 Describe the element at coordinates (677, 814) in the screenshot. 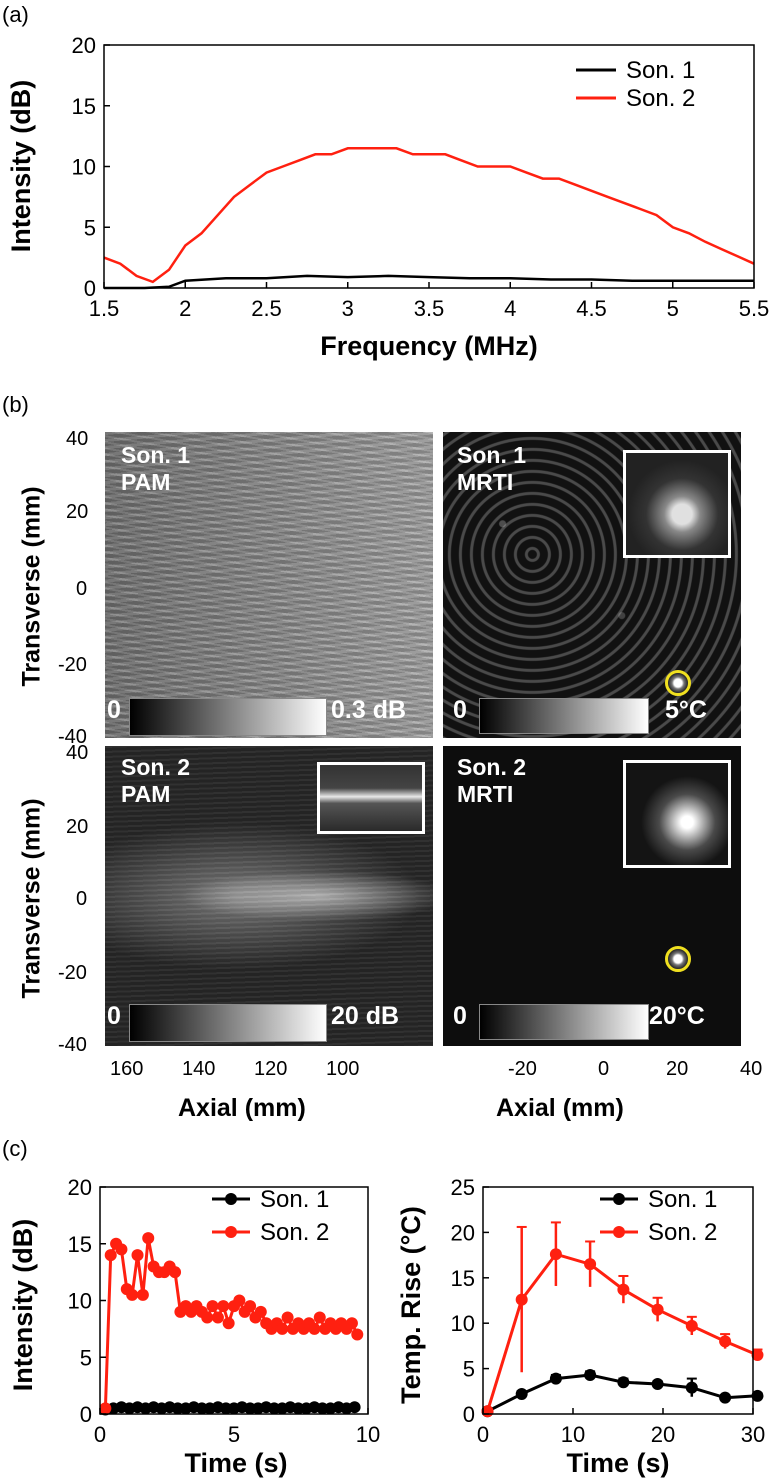

I see `zoom-inset` at that location.